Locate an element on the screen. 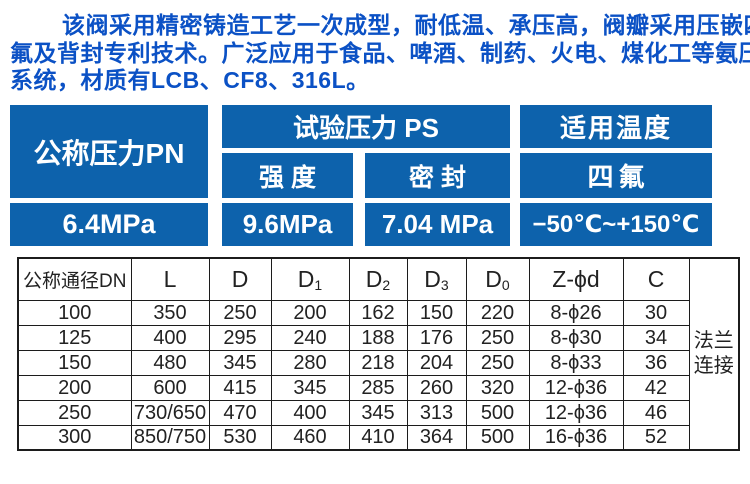 The width and height of the screenshot is (750, 484). seal-label: 密封 is located at coordinates (437, 175).